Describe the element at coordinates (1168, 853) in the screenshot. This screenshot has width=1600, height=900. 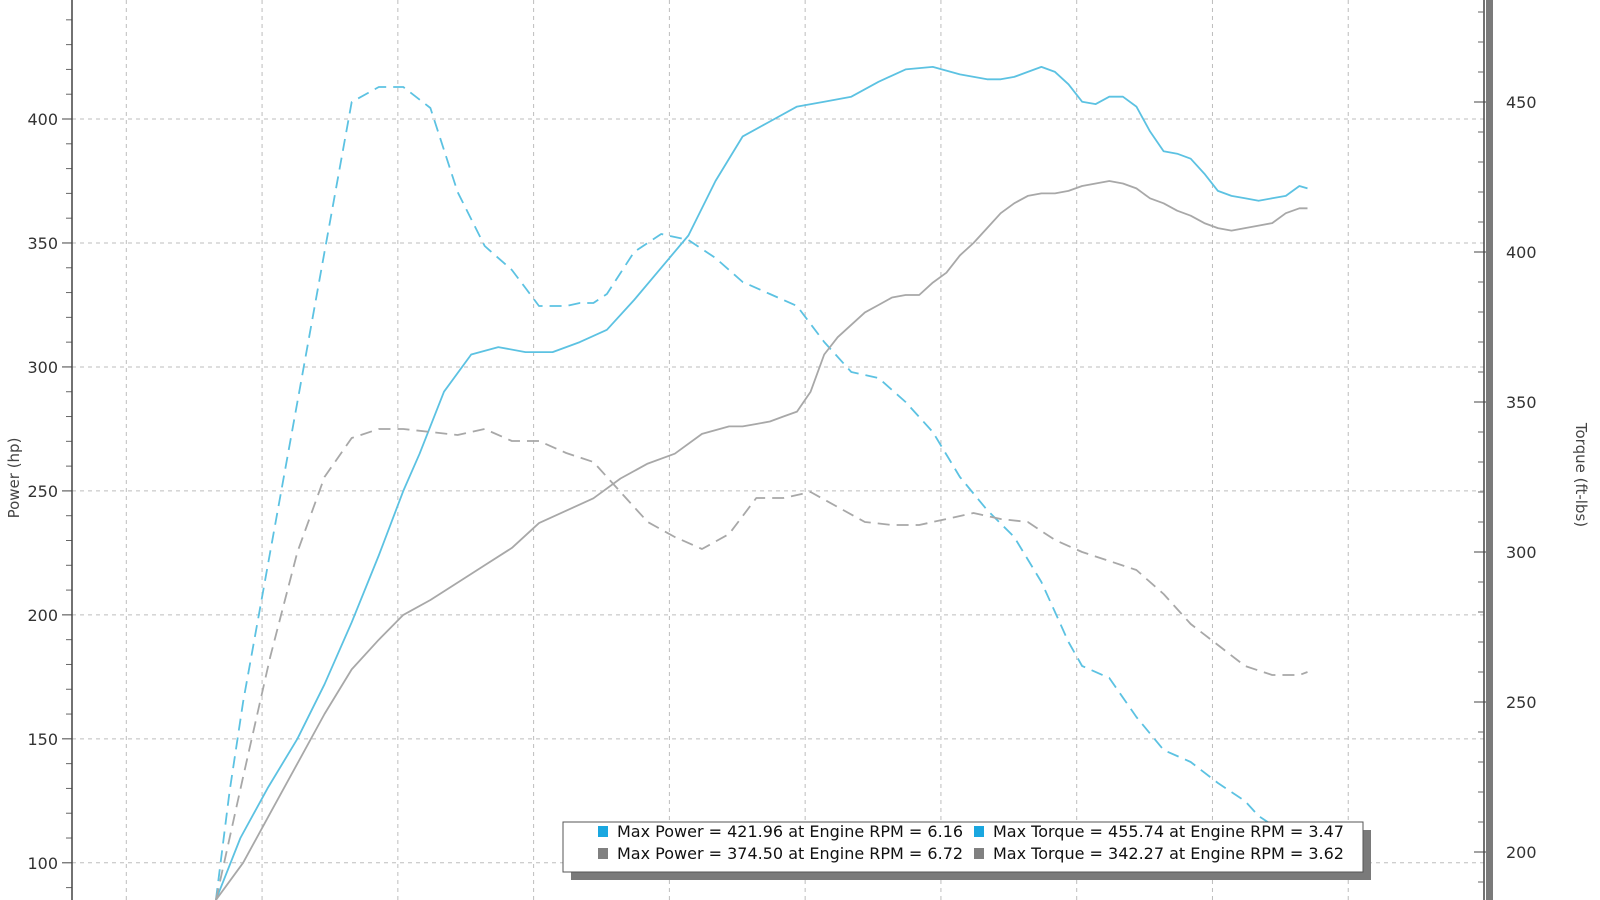
I see `legend-entry: Max Torque = 342.27 at Engine RPM = 3.62` at that location.